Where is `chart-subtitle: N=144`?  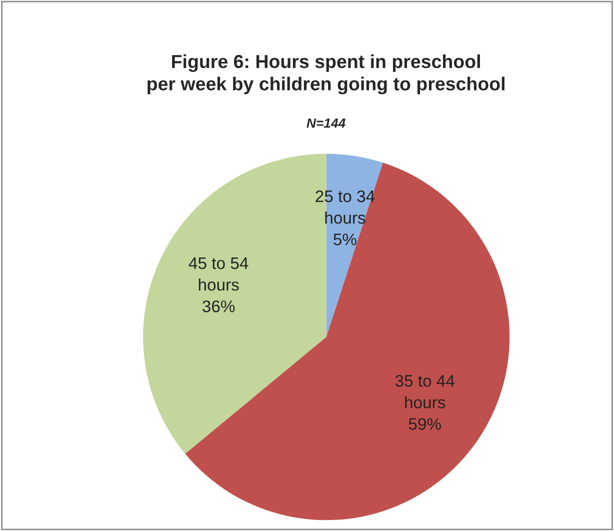
chart-subtitle: N=144 is located at coordinates (326, 123).